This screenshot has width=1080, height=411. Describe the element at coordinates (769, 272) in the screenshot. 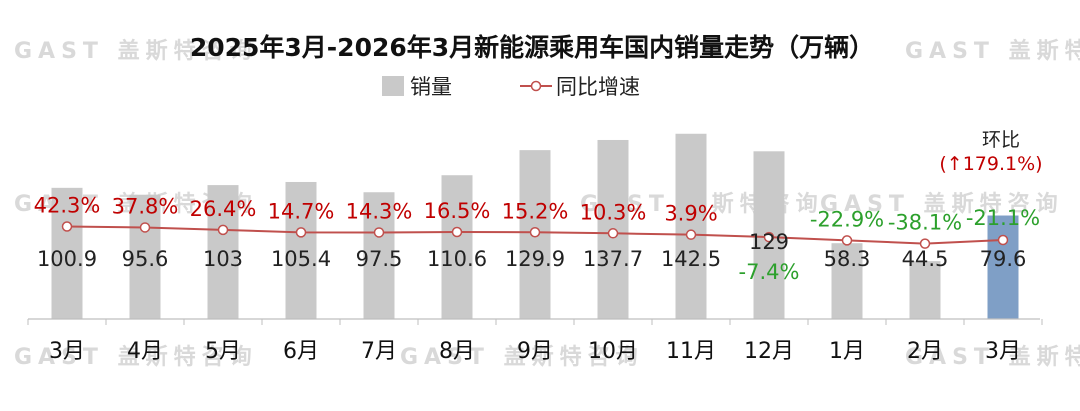

I see `growth-label-10: -7.4%` at that location.